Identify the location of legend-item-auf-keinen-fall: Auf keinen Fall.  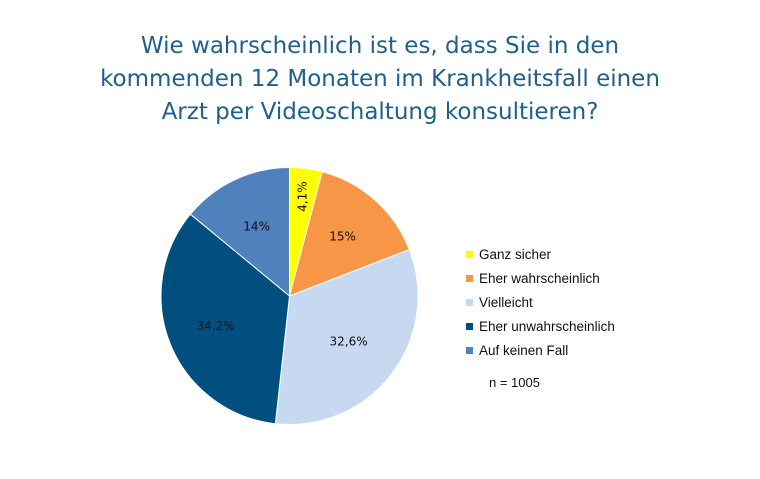
(540, 350).